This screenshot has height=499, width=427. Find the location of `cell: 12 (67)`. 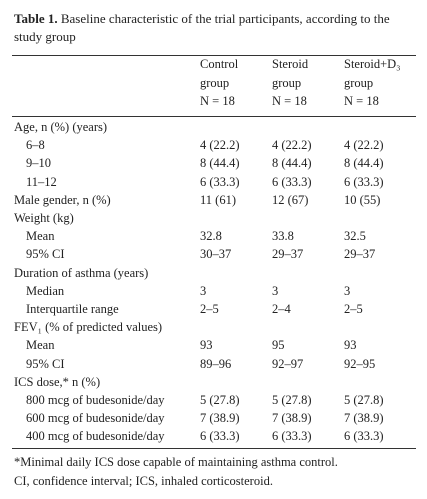

cell: 12 (67) is located at coordinates (290, 199).